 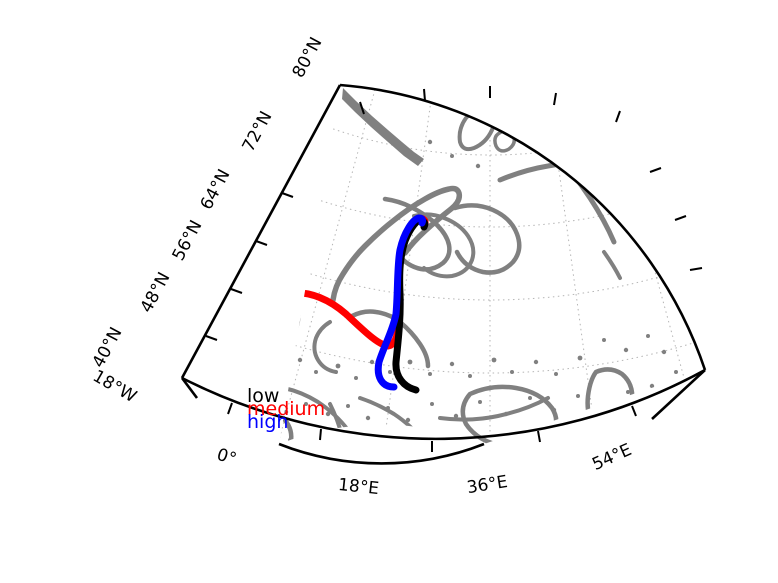 What do you see at coordinates (226, 457) in the screenshot?
I see `lon-label-0: 0°` at bounding box center [226, 457].